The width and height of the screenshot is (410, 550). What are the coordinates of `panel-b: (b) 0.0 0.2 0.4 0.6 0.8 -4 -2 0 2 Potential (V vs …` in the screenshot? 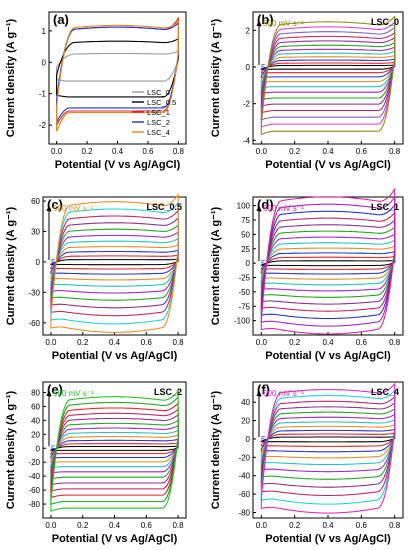 It's located at (307, 91).